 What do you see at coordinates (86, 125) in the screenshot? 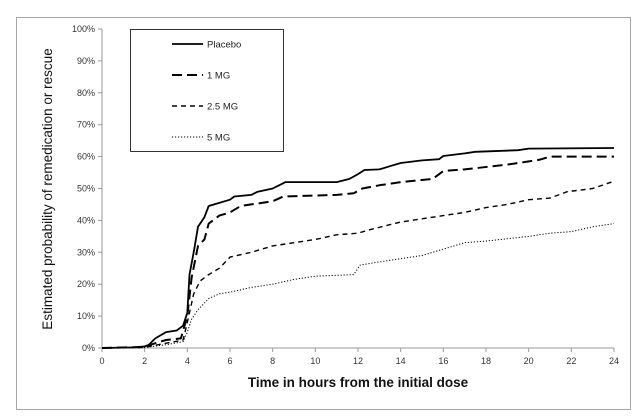
I see `y-tick-label: 70%` at bounding box center [86, 125].